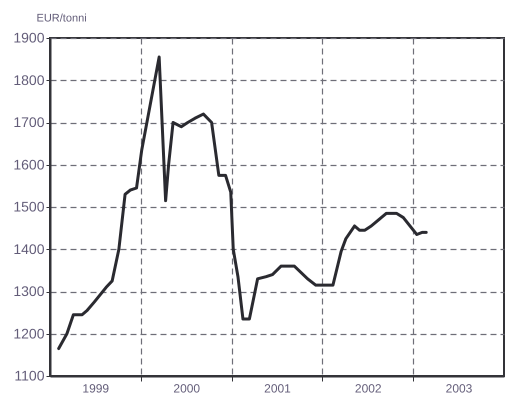 This screenshot has height=403, width=506. I want to click on x-tick-label: 2002, so click(368, 389).